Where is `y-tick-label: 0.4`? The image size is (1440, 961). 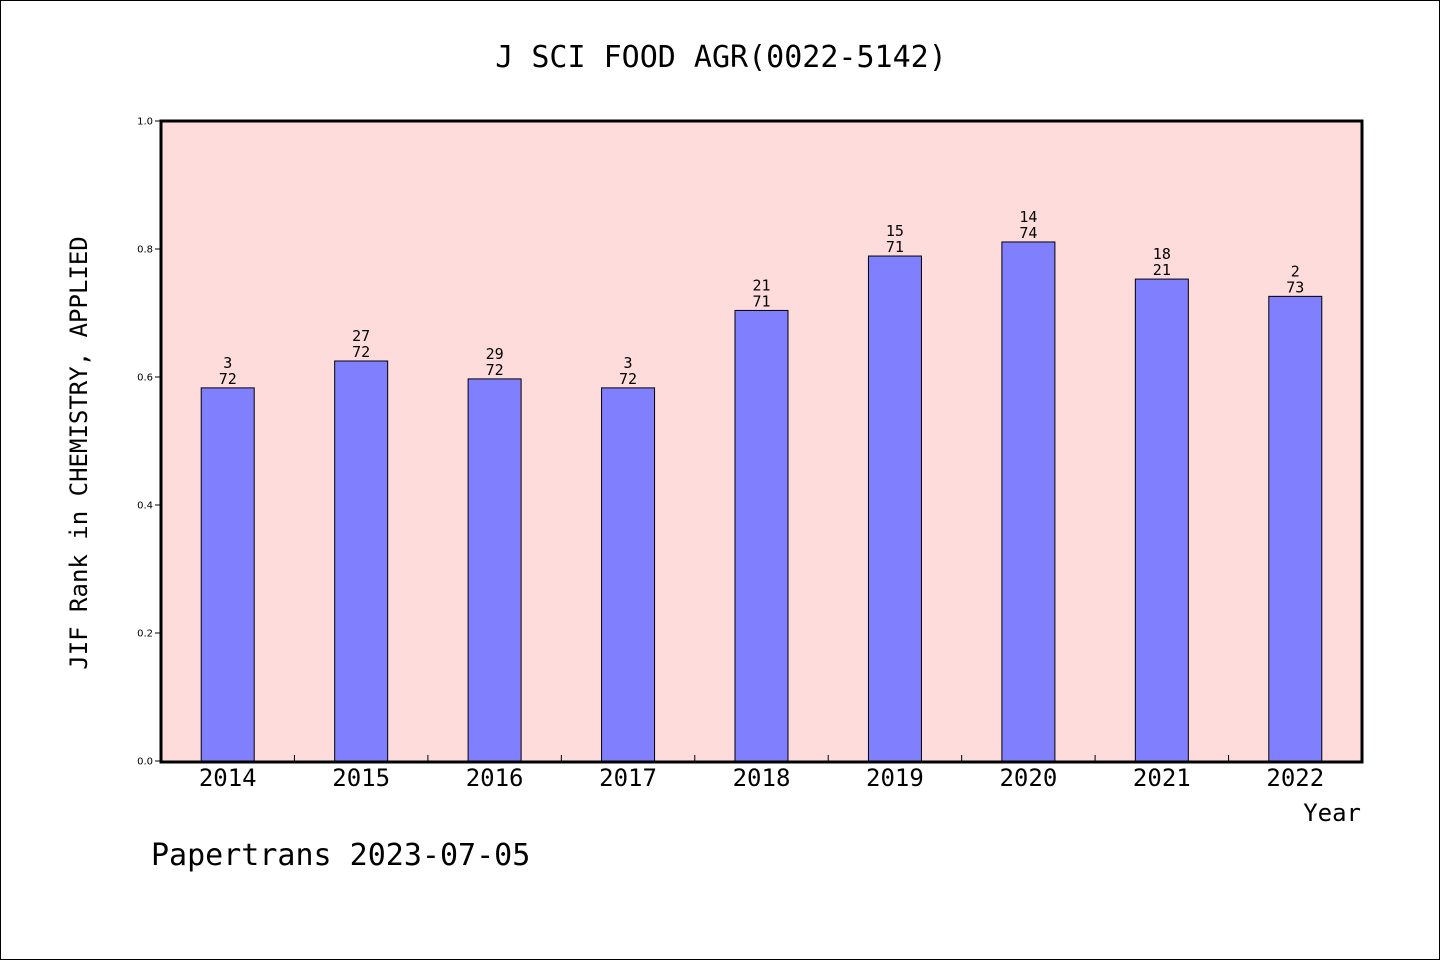 y-tick-label: 0.4 is located at coordinates (145, 506).